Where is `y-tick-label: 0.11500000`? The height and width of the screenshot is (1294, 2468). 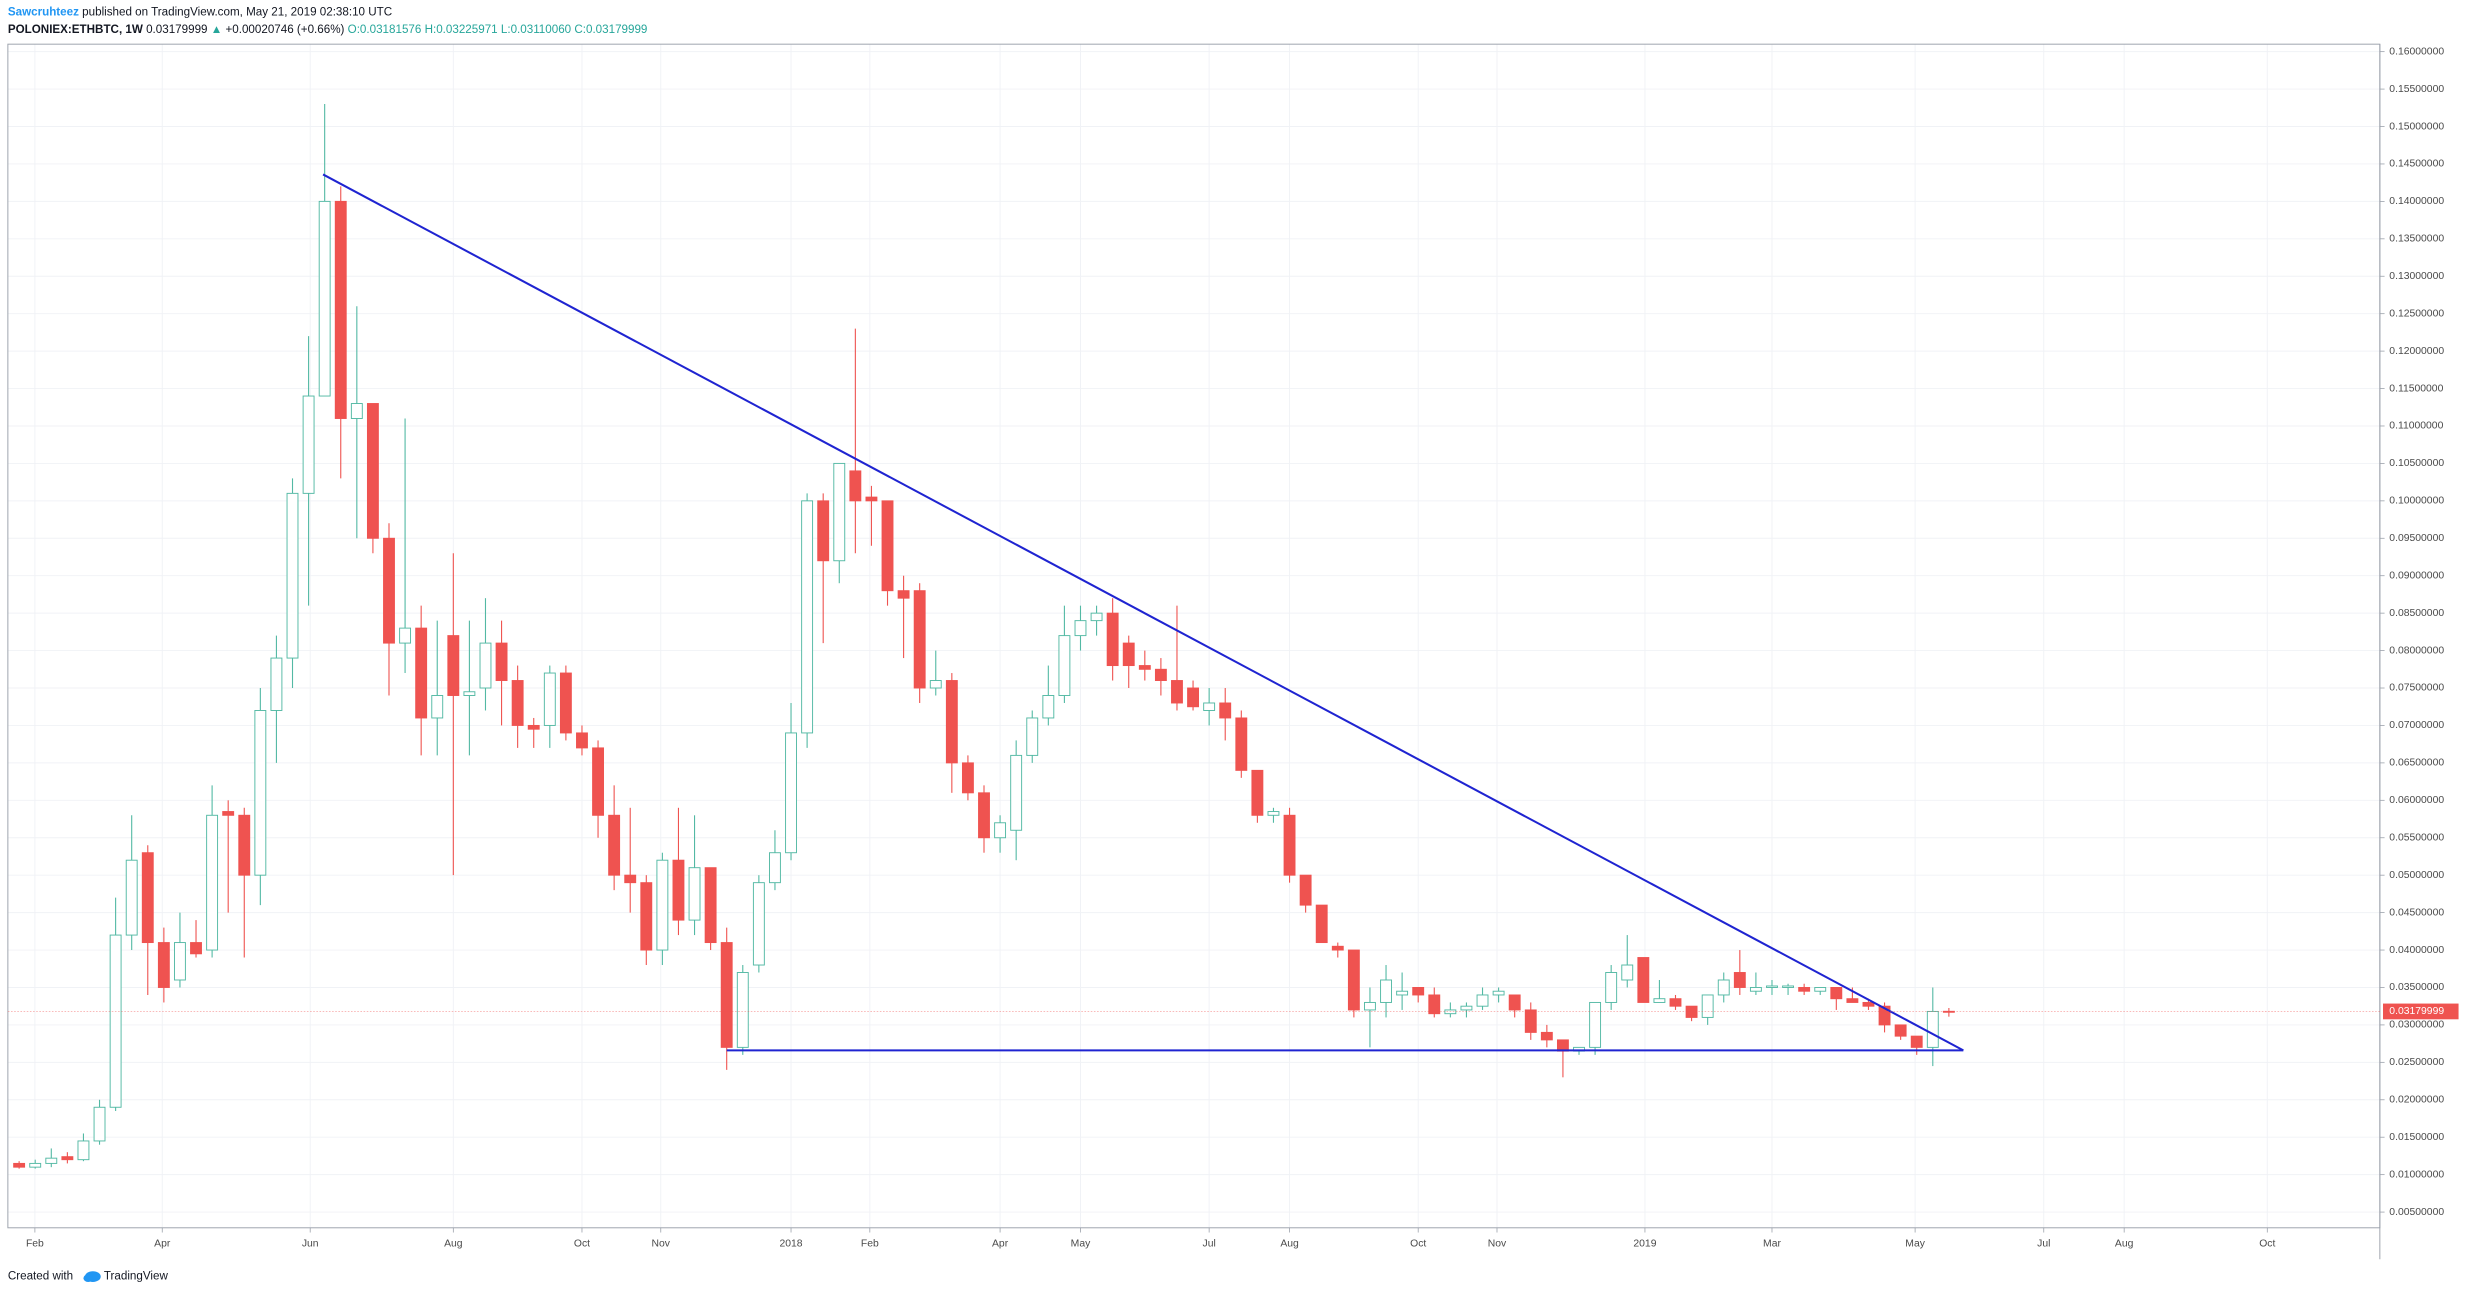
y-tick-label: 0.11500000 is located at coordinates (2416, 388).